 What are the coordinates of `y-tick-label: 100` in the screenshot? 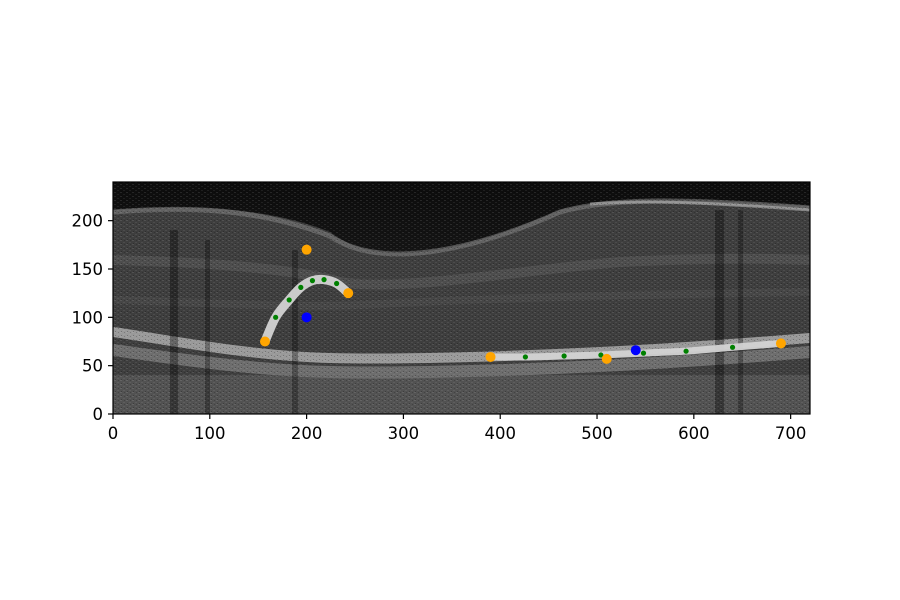 It's located at (88, 317).